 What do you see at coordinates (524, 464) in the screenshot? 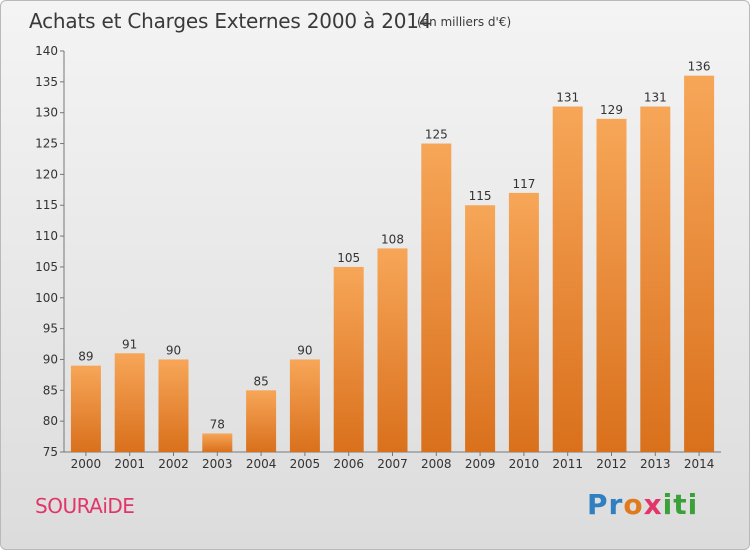
I see `x-tick-label: 2010` at bounding box center [524, 464].